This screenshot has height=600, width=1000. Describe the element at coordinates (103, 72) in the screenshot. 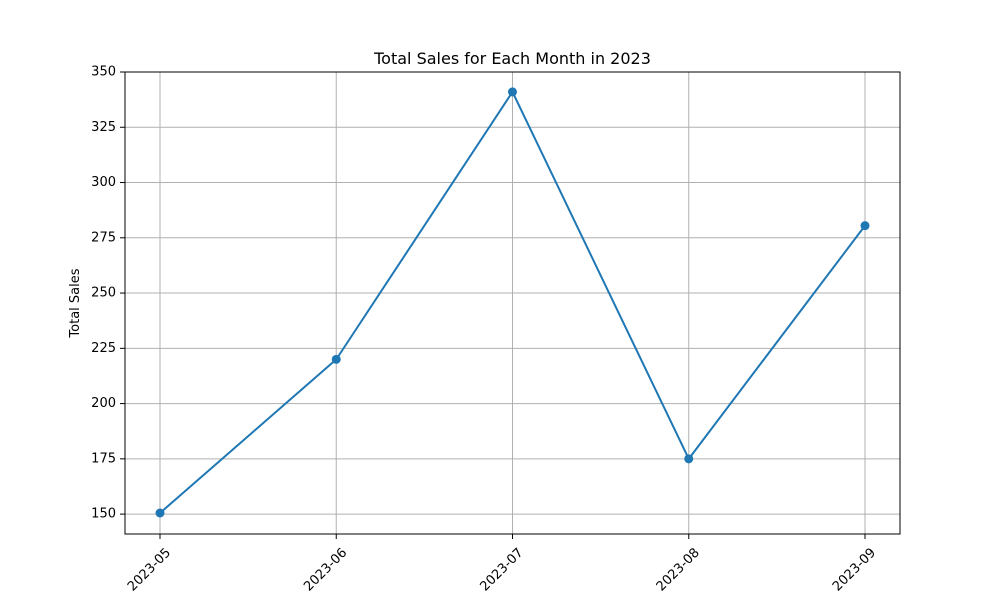

I see `y-tick-label: 350` at that location.